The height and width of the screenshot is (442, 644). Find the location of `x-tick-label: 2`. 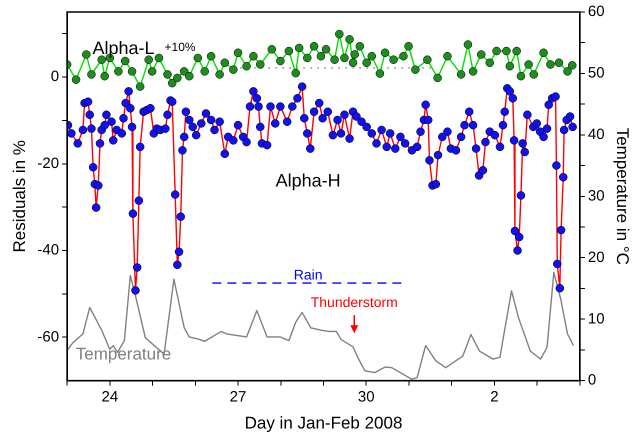

x-tick-label: 2 is located at coordinates (494, 397).